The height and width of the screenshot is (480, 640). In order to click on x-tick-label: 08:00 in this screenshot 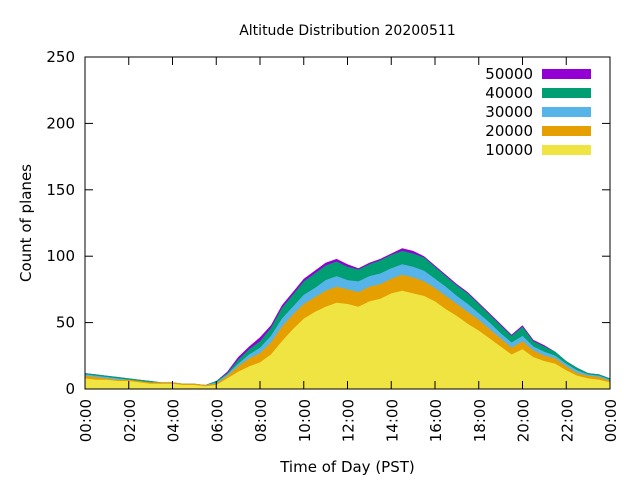, I will do `click(261, 420)`.